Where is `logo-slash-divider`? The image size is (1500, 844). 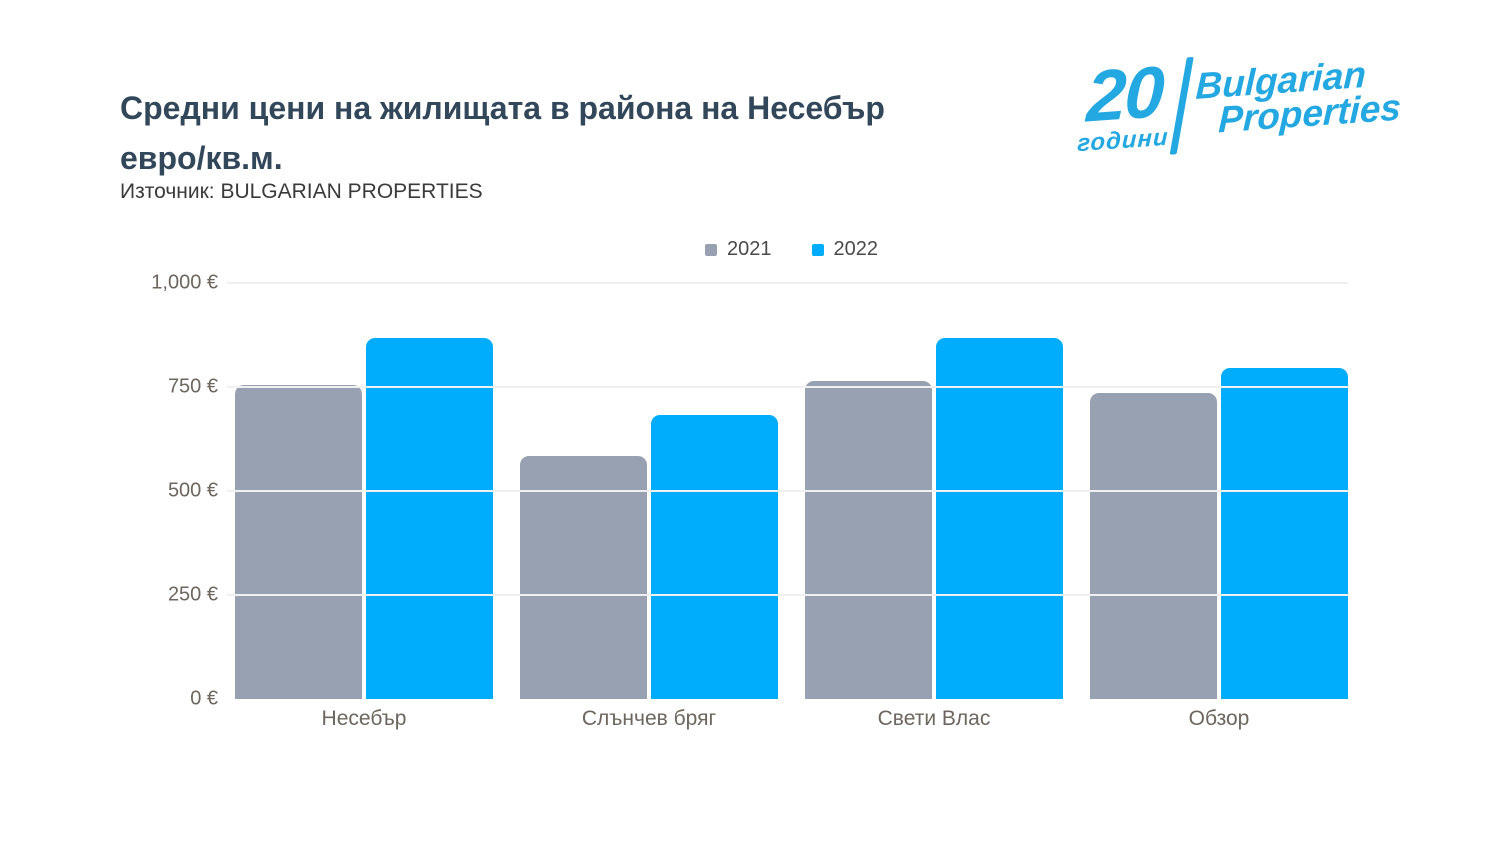
logo-slash-divider is located at coordinates (1181, 105).